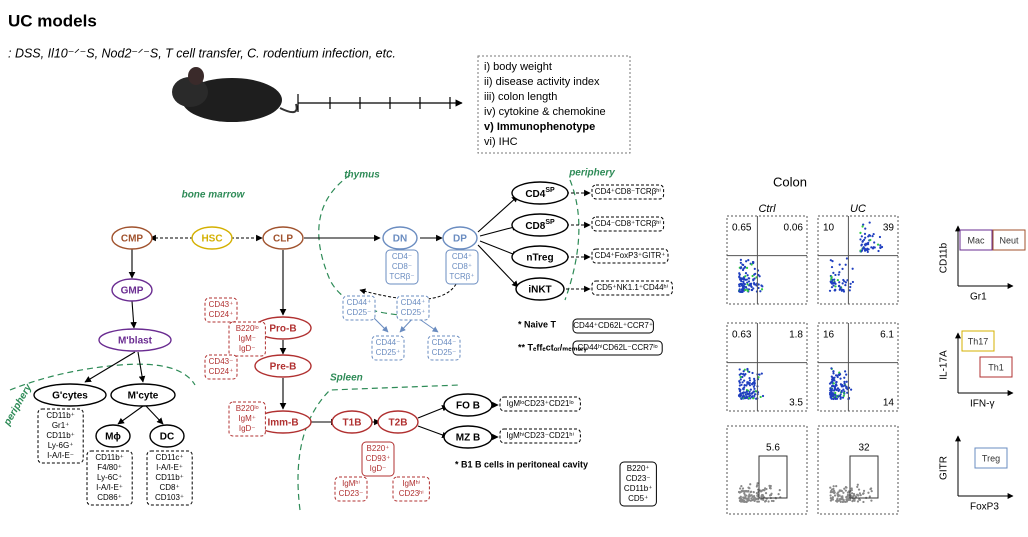  I want to click on cell-node, so click(135, 340).